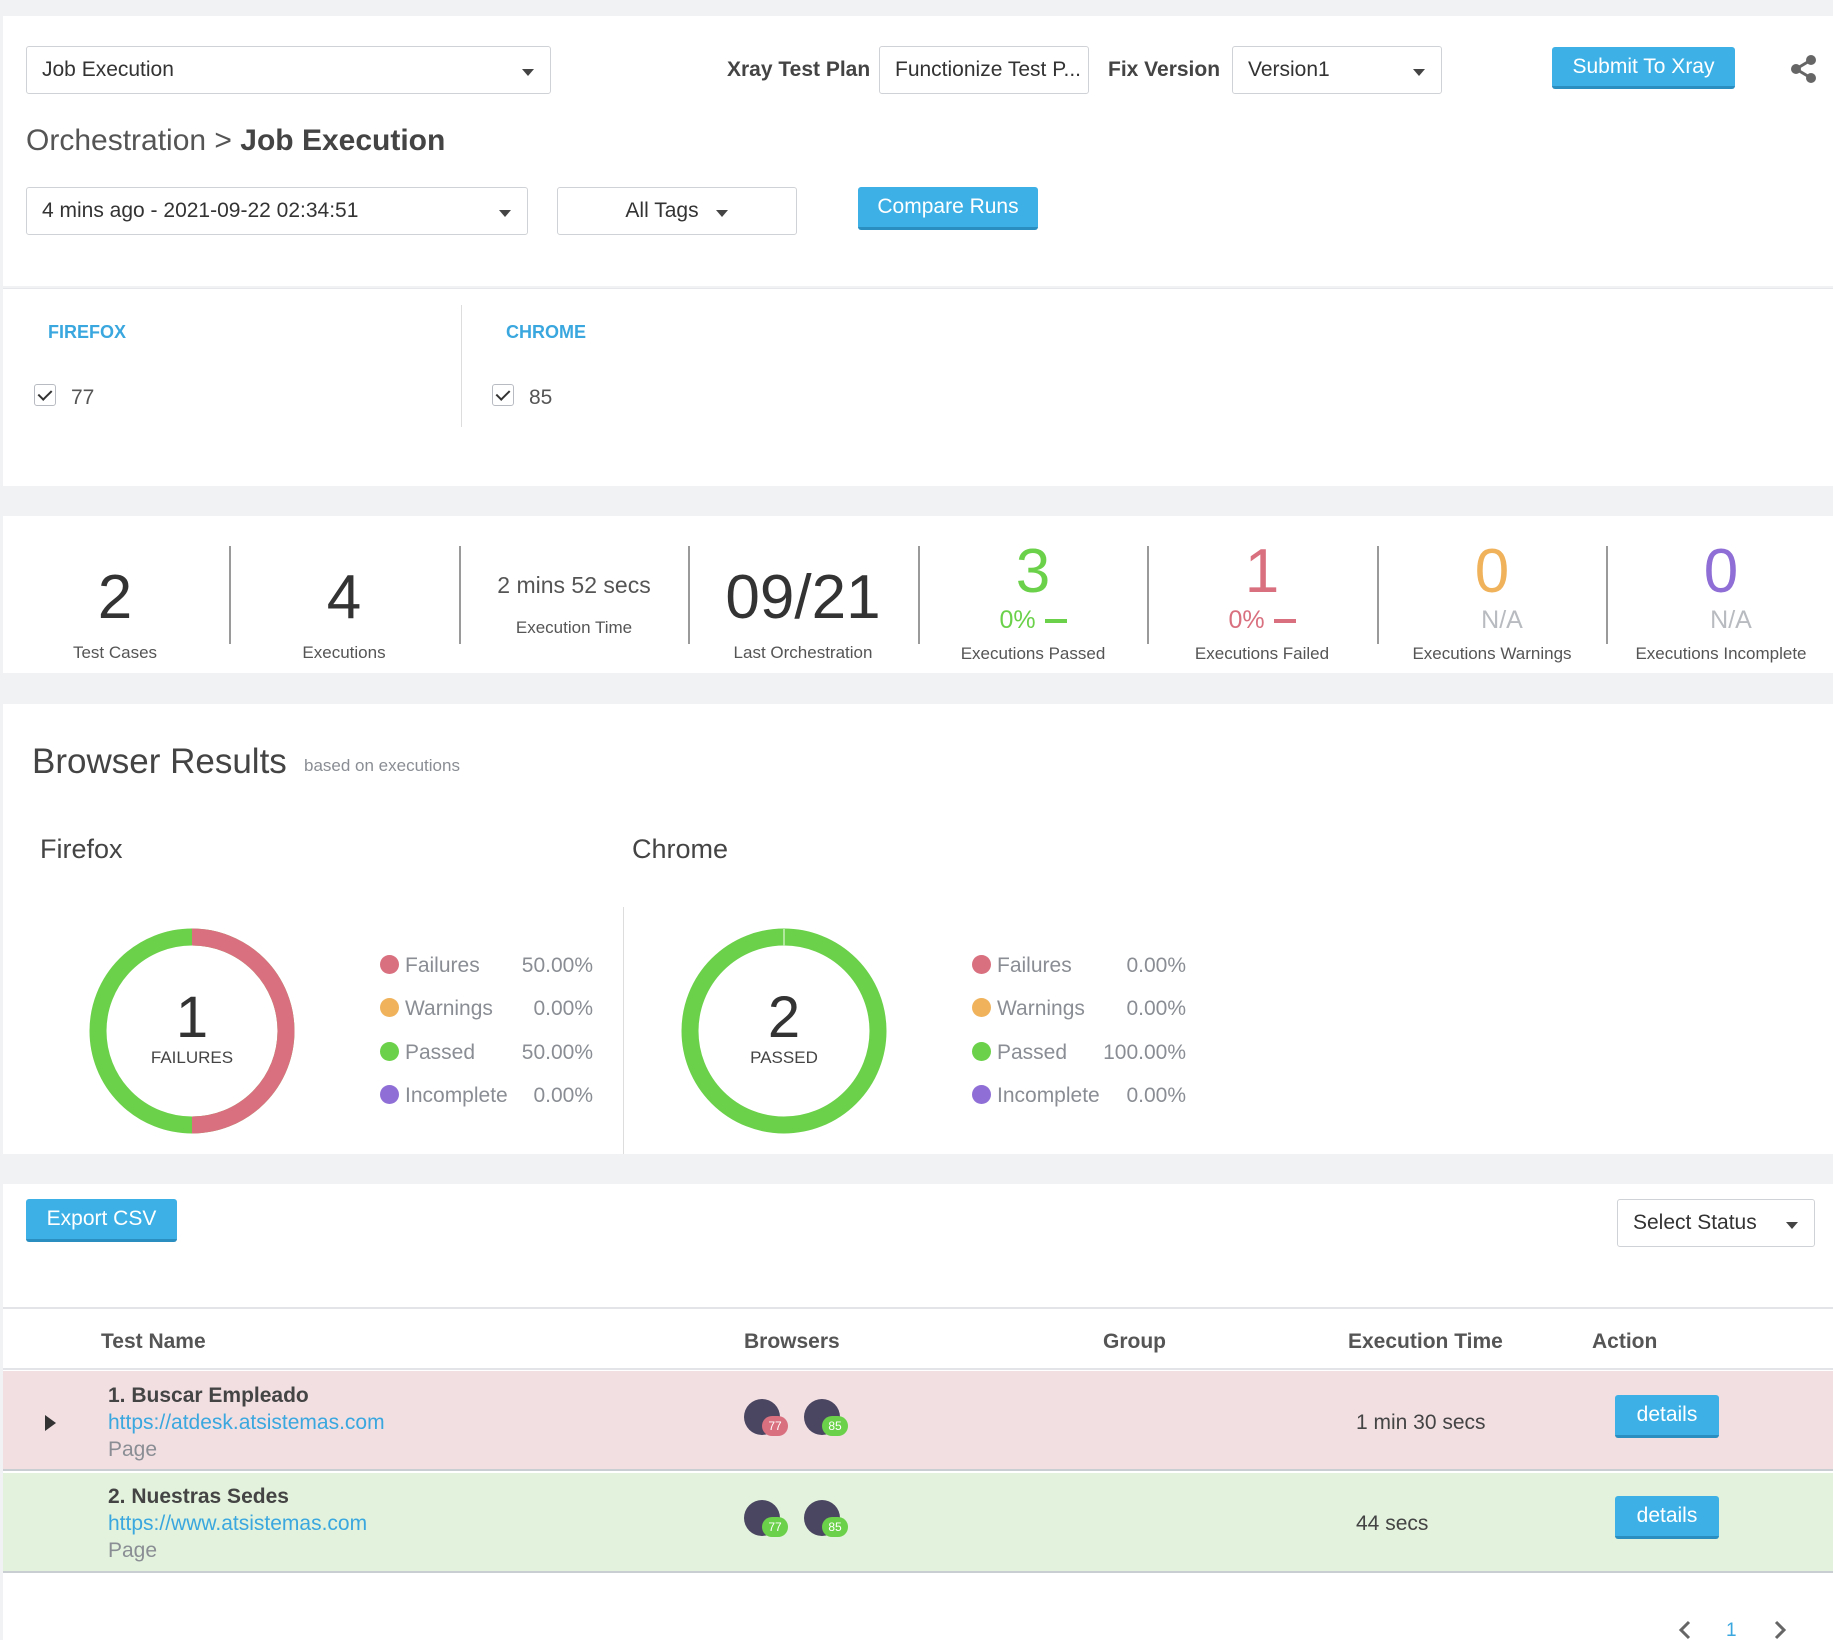 The width and height of the screenshot is (1833, 1640). What do you see at coordinates (1156, 965) in the screenshot?
I see `chrome-legend-failures-value: 0.00%` at bounding box center [1156, 965].